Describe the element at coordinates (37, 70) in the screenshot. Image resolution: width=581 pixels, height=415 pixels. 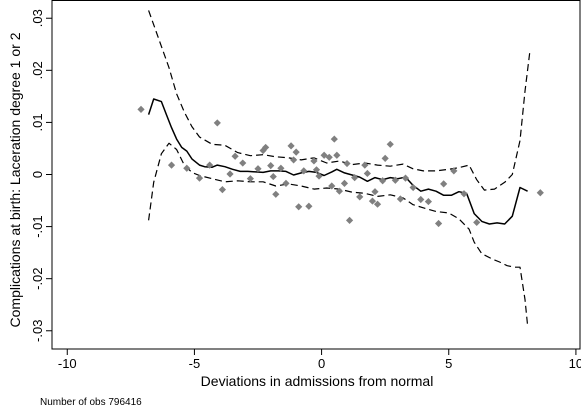
I see `y-tick-label: .02` at that location.